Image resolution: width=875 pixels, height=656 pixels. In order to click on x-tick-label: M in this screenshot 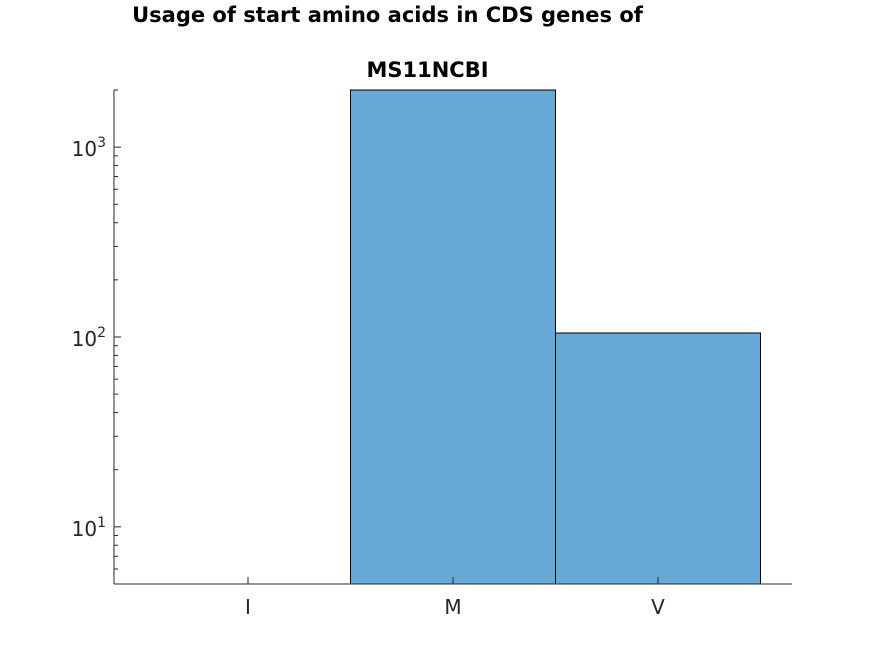, I will do `click(452, 607)`.